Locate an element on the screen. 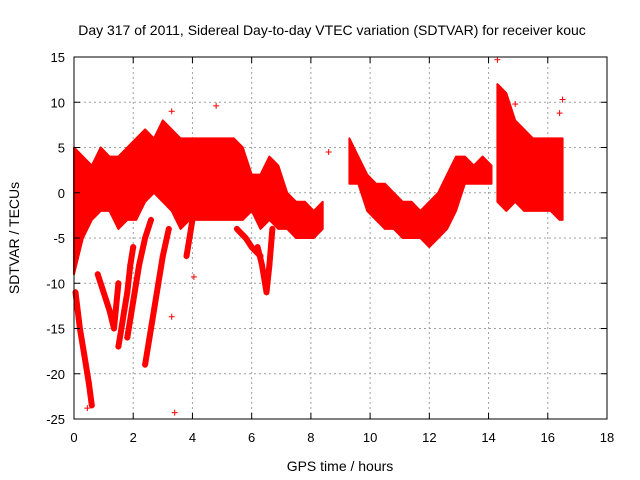 This screenshot has height=480, width=640. x-tick-label: 16 is located at coordinates (548, 437).